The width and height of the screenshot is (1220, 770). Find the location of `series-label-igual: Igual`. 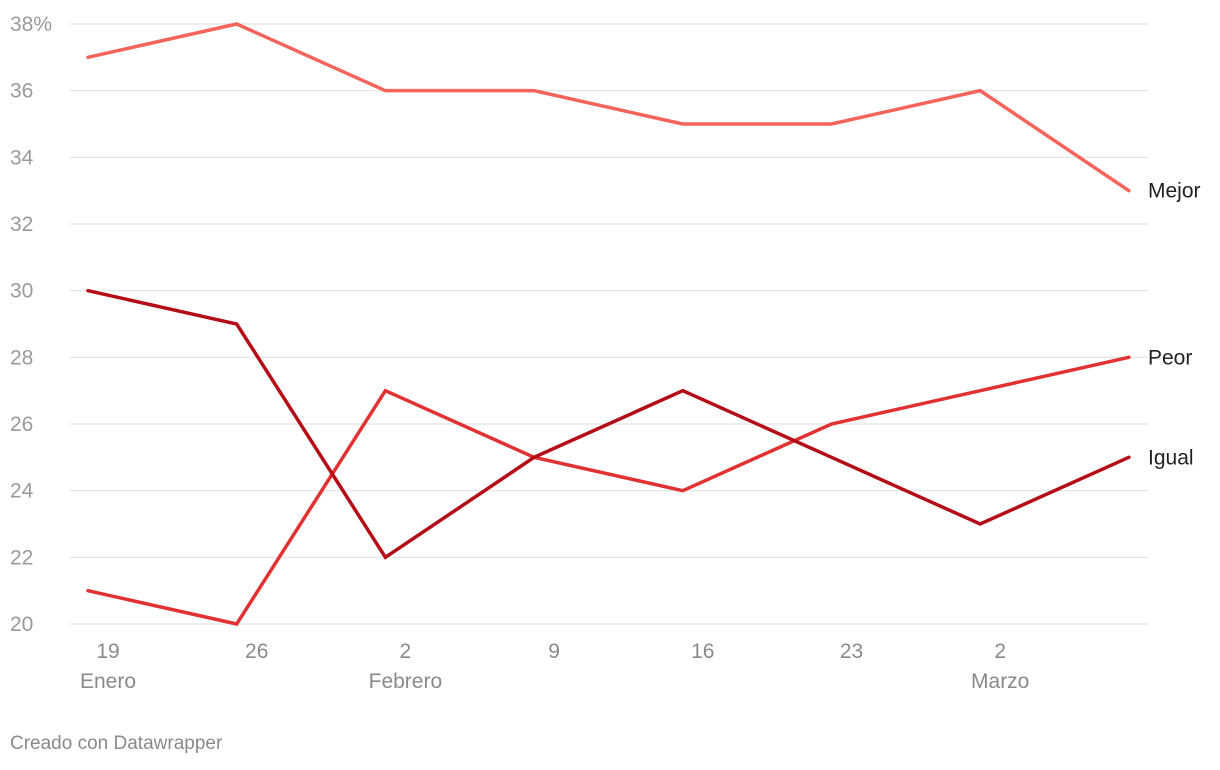

series-label-igual: Igual is located at coordinates (1171, 457).